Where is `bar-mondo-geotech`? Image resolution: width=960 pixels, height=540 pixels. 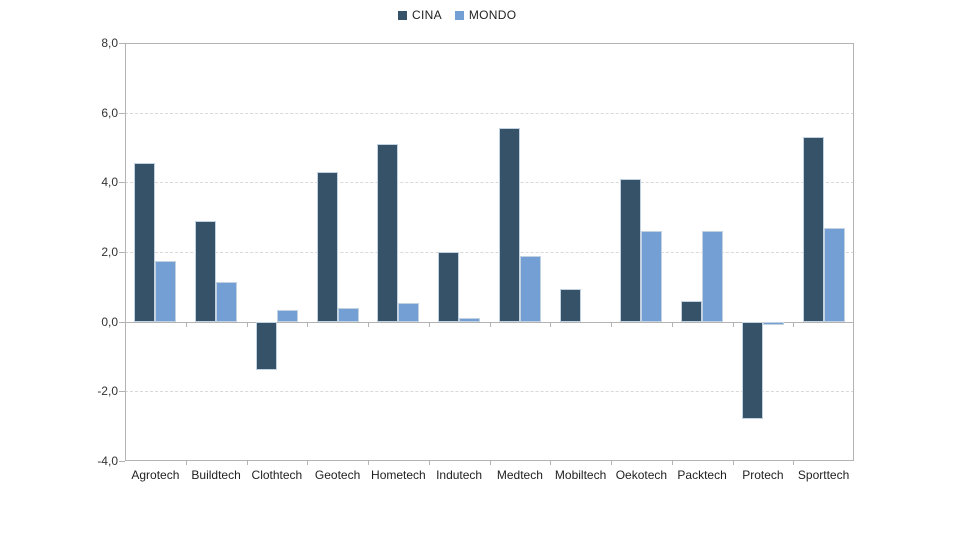 bar-mondo-geotech is located at coordinates (348, 314).